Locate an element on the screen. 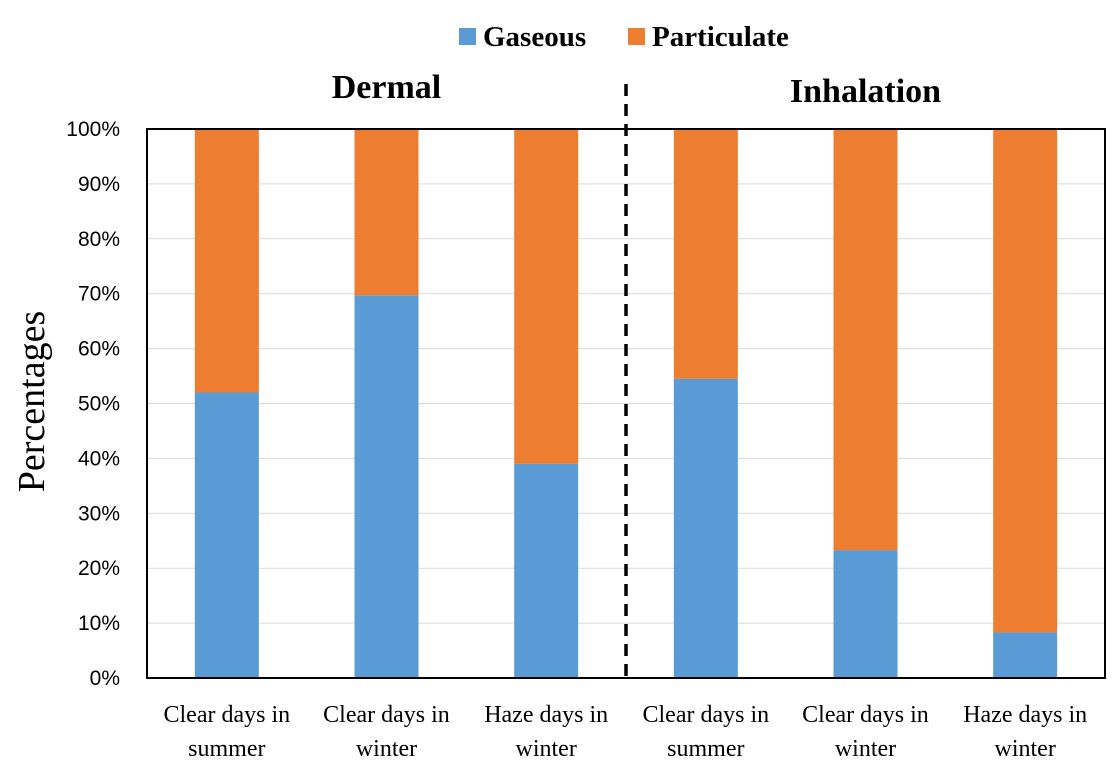  y-tick-label: 70% is located at coordinates (99, 294).